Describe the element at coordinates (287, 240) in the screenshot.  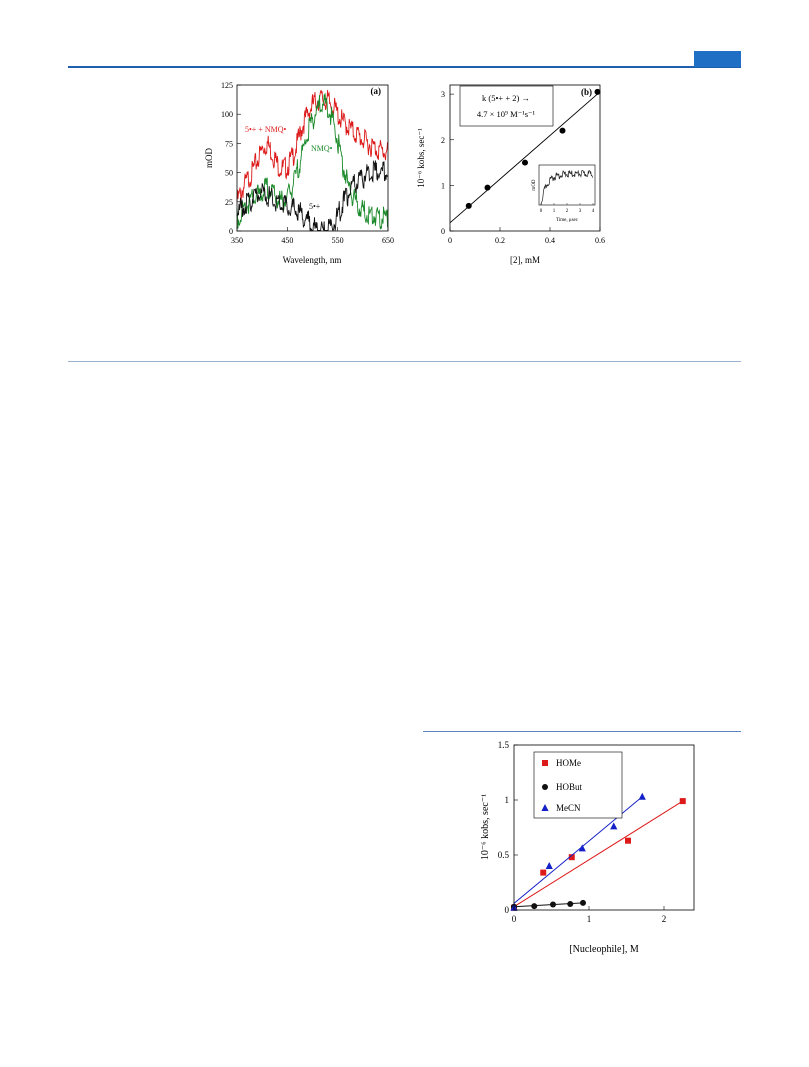
I see `chart-a-xtick-label: 450` at that location.